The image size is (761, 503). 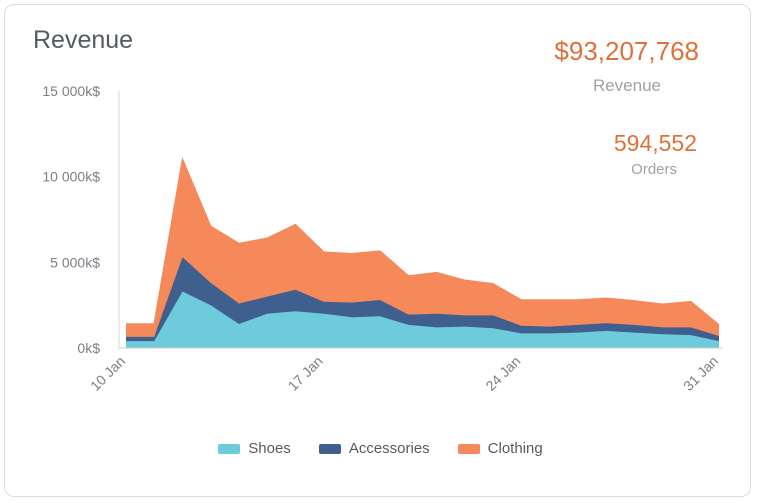 I want to click on x-tick-label: 24 Jan, so click(x=502, y=373).